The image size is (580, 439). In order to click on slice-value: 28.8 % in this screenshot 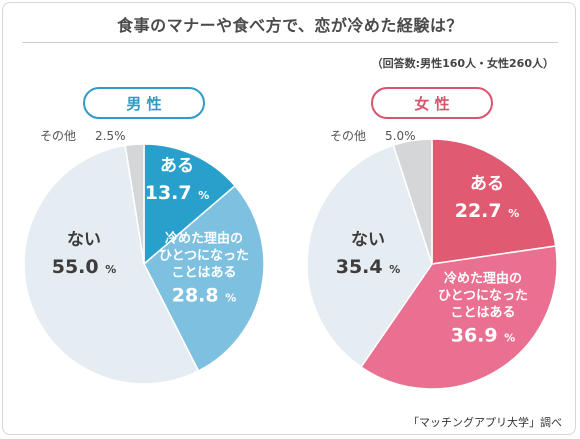, I will do `click(204, 296)`.